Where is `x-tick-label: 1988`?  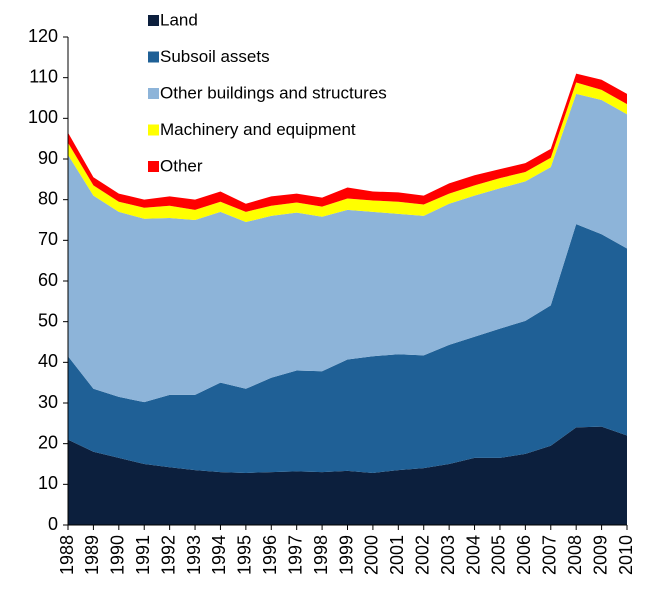 x-tick-label: 1988 is located at coordinates (67, 555).